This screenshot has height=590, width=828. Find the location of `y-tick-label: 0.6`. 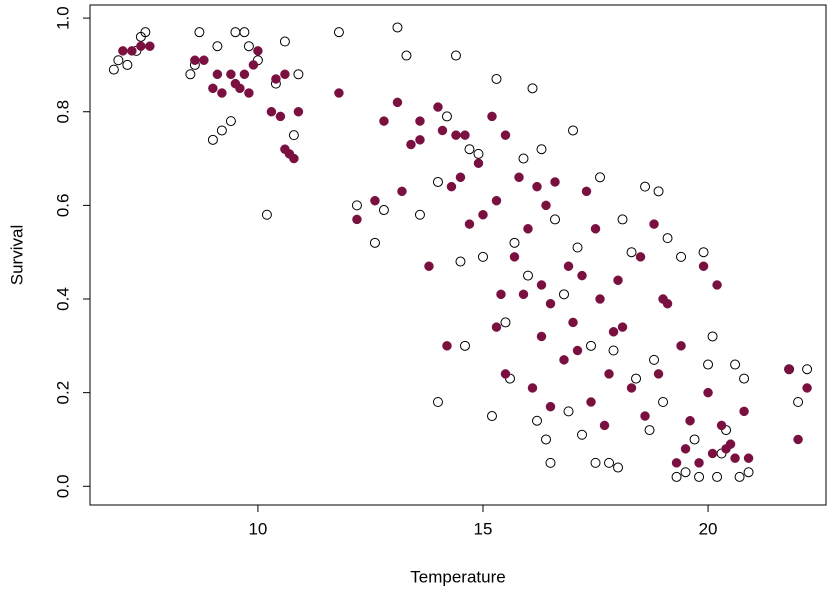

y-tick-label: 0.6 is located at coordinates (62, 206).